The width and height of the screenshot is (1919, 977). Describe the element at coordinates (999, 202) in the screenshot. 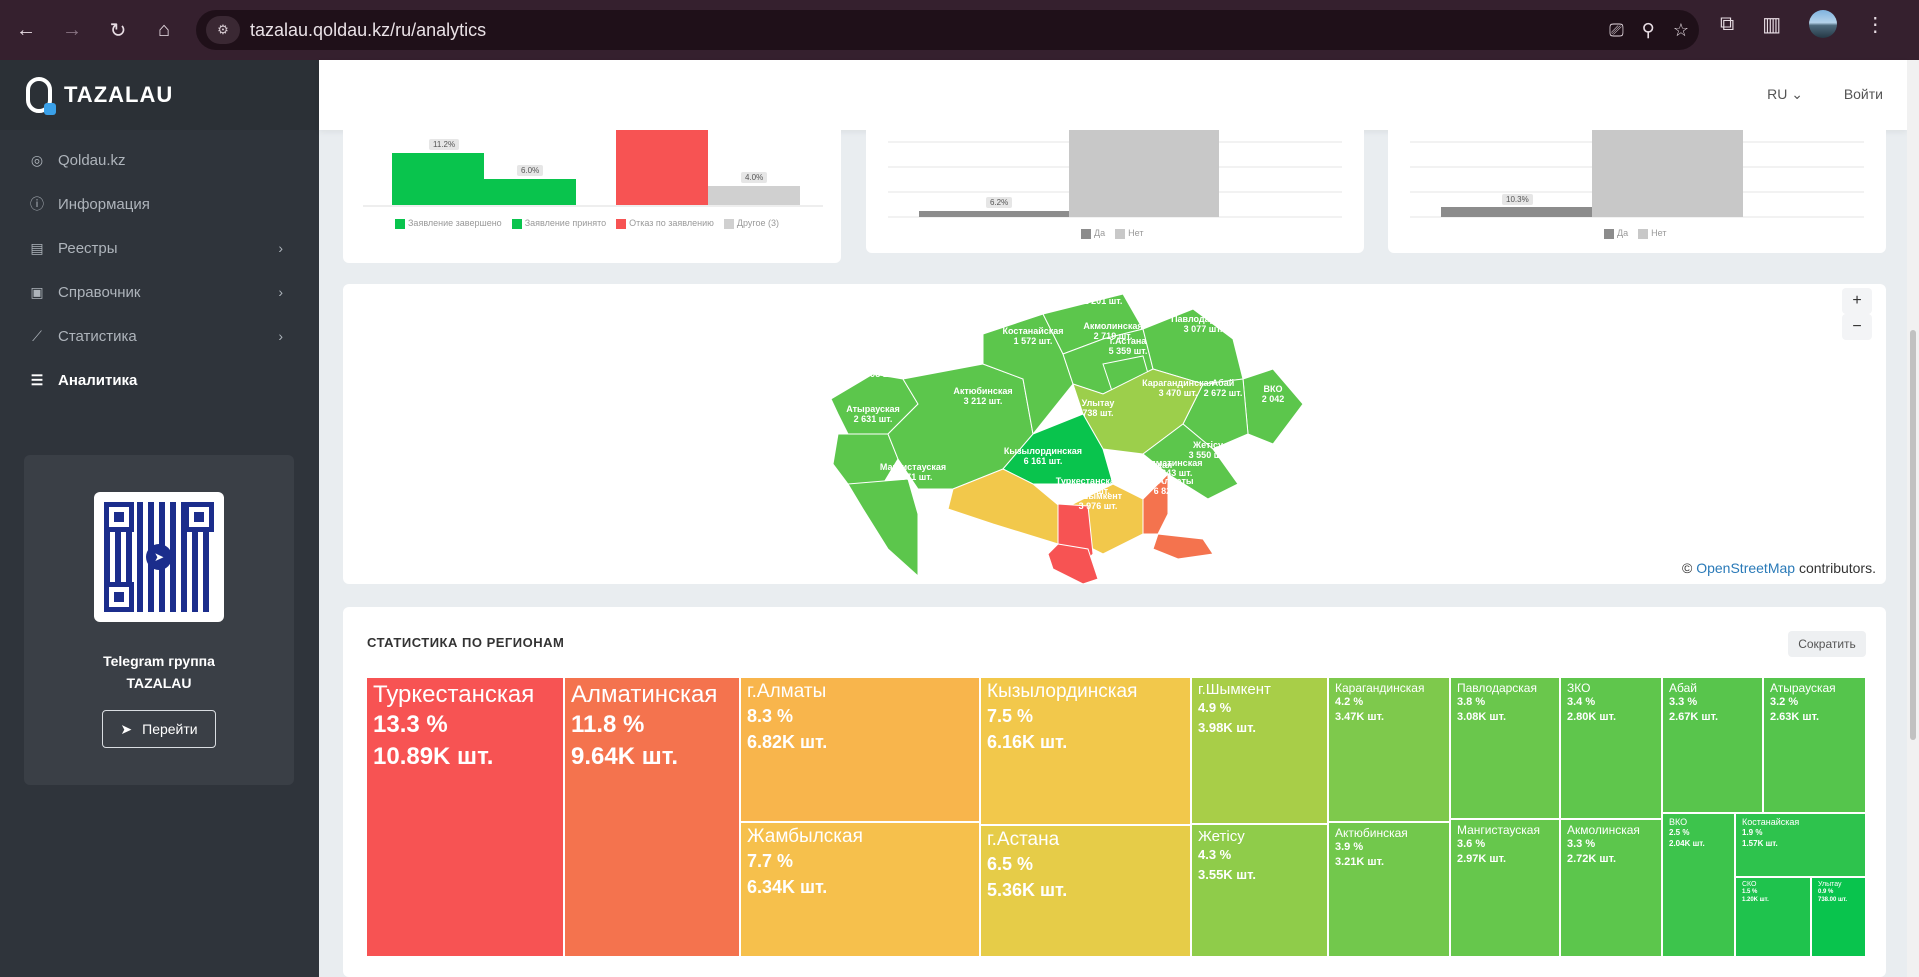

I see `bar-label: 6.2%` at that location.